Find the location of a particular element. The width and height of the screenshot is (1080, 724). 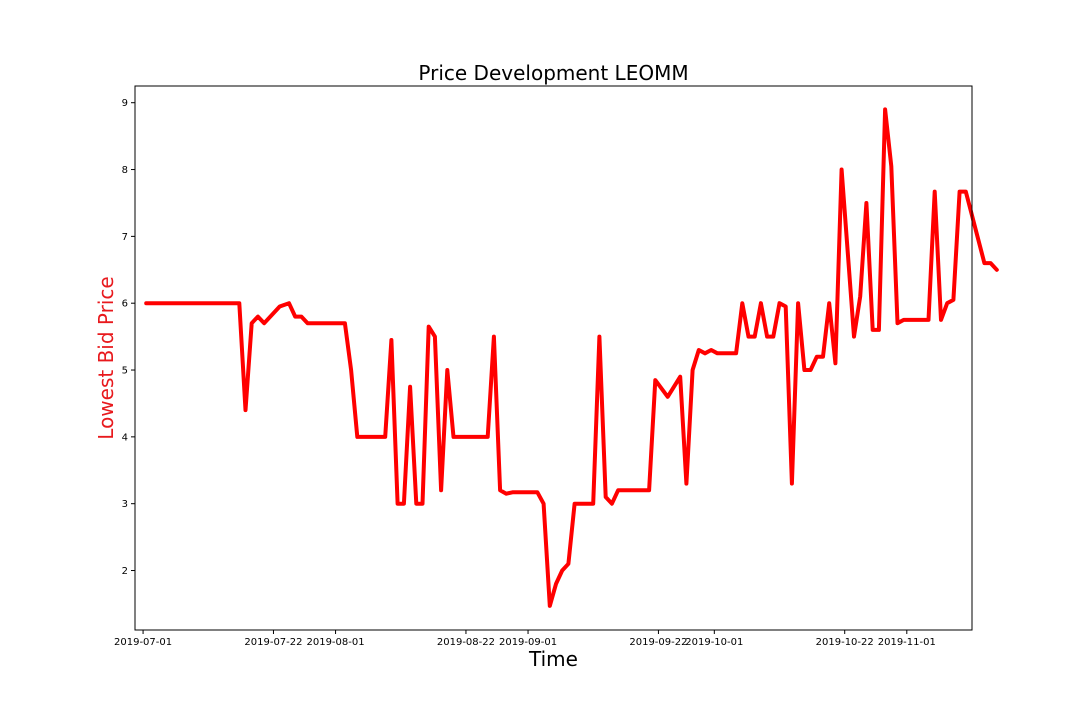

y-tick-label: 6 is located at coordinates (125, 304).